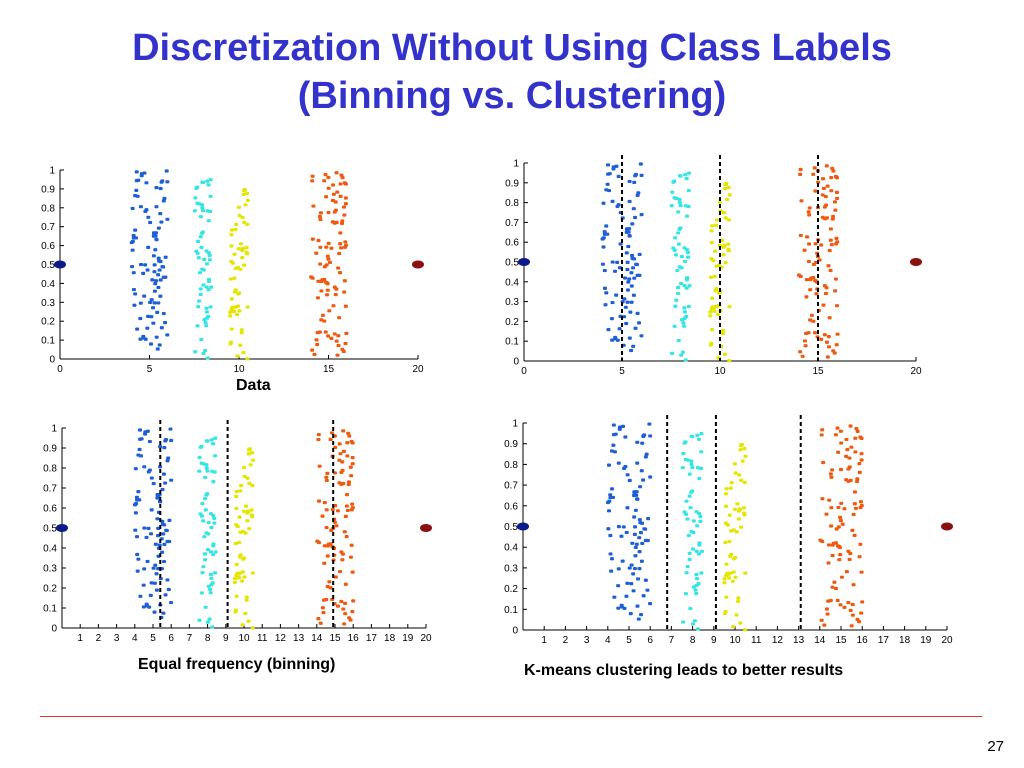  What do you see at coordinates (426, 528) in the screenshot?
I see `outlier-point-right` at bounding box center [426, 528].